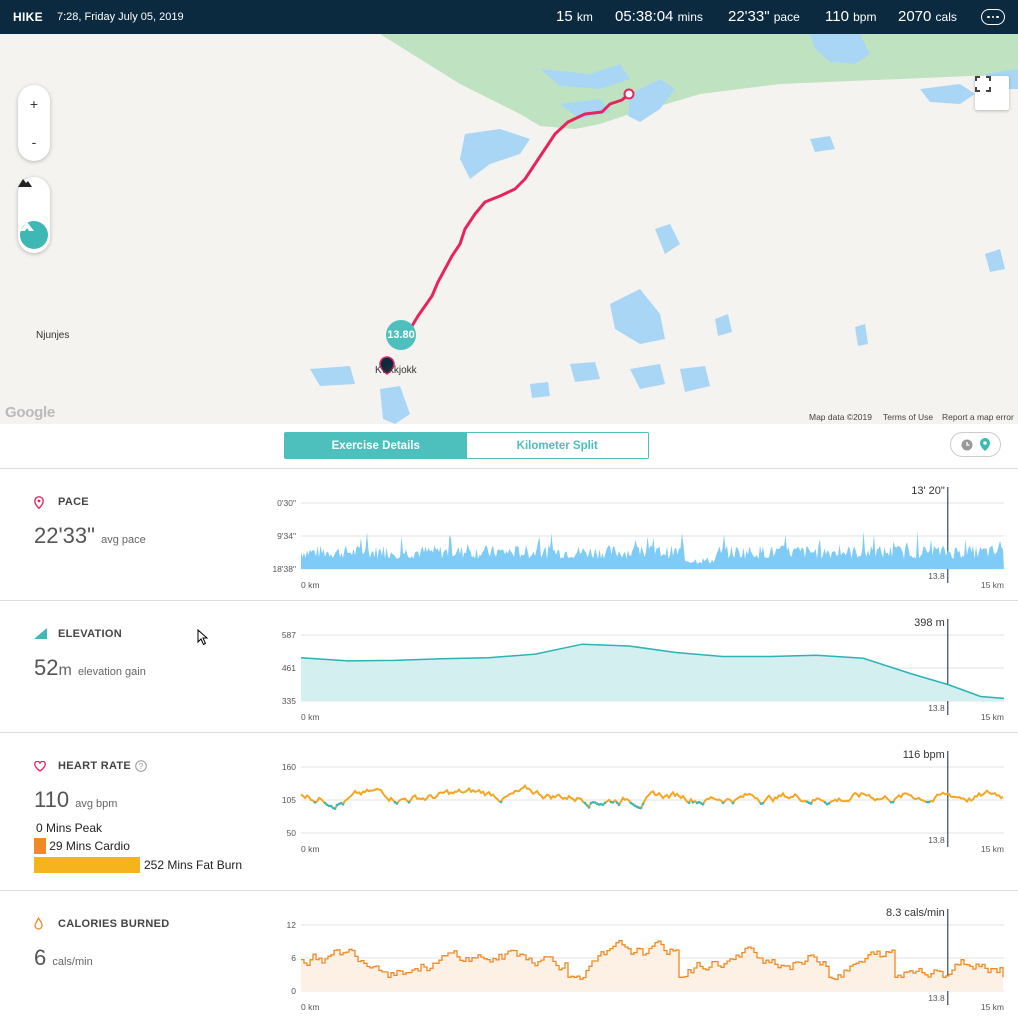 Image resolution: width=1018 pixels, height=1023 pixels. Describe the element at coordinates (286, 503) in the screenshot. I see `y-tick-label: 0'30"` at that location.